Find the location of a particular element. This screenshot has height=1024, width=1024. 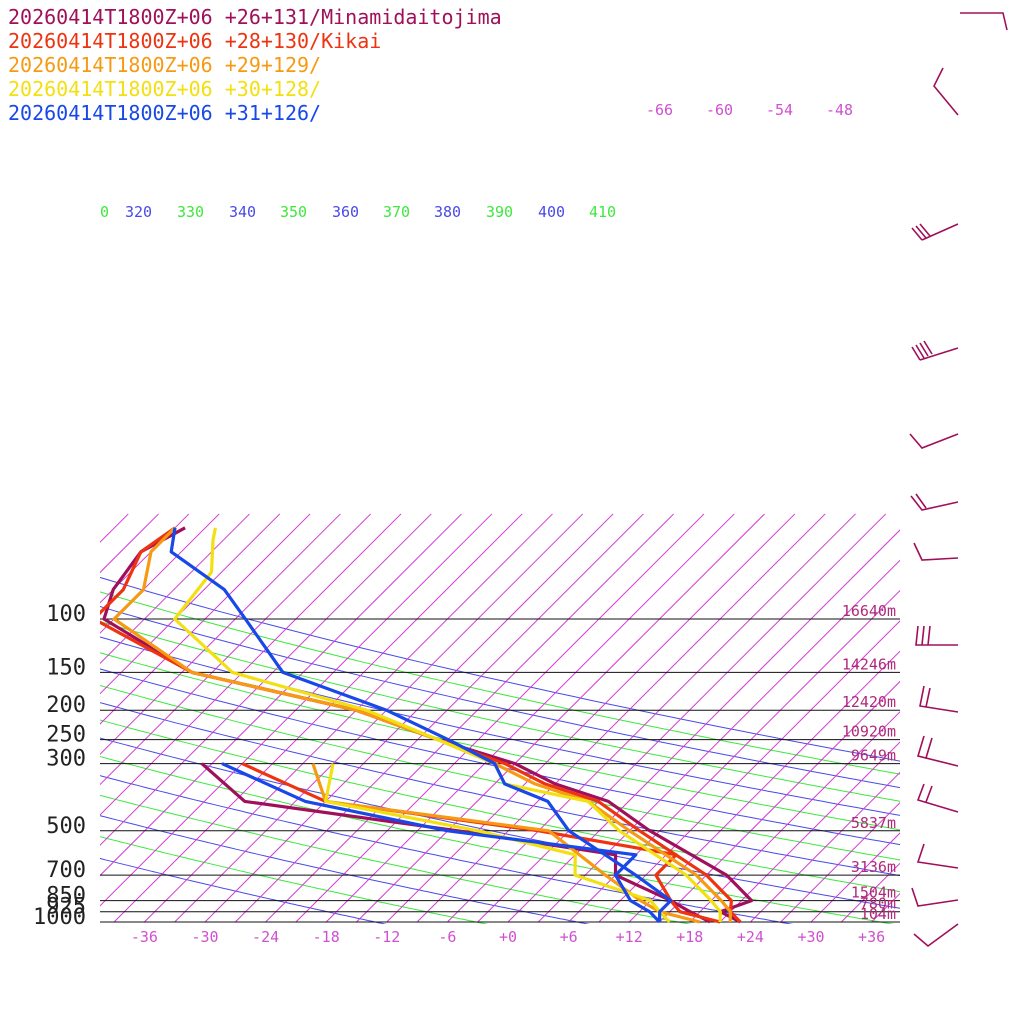

height-label: 14246m is located at coordinates (869, 664).